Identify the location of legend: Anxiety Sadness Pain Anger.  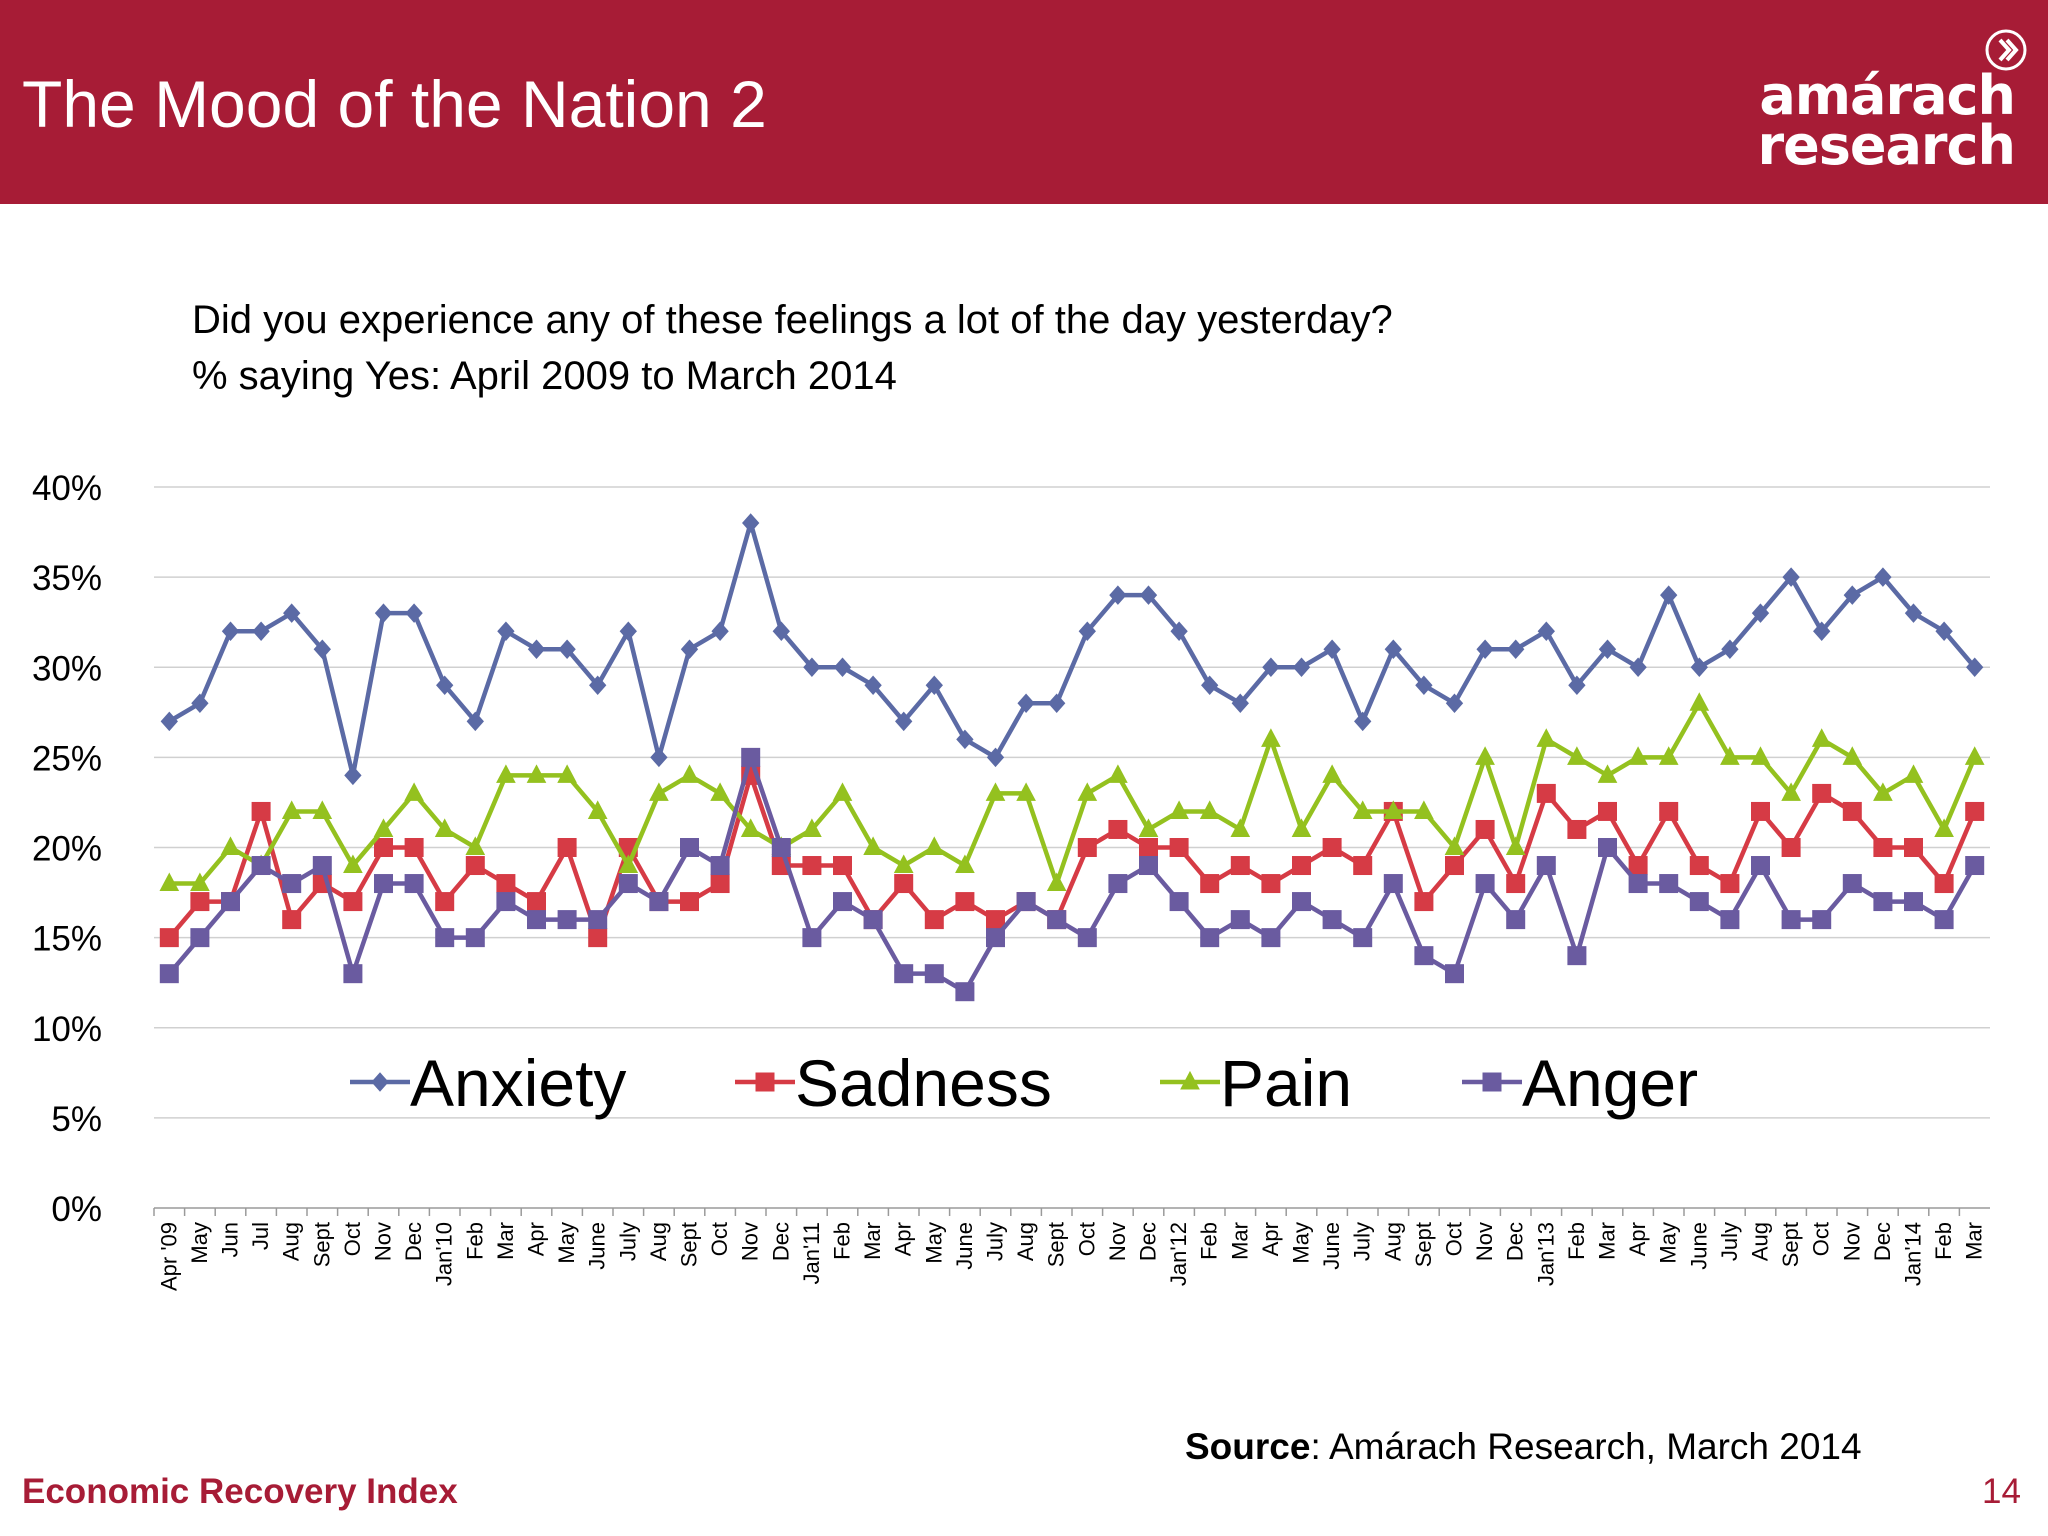
(1024, 1083).